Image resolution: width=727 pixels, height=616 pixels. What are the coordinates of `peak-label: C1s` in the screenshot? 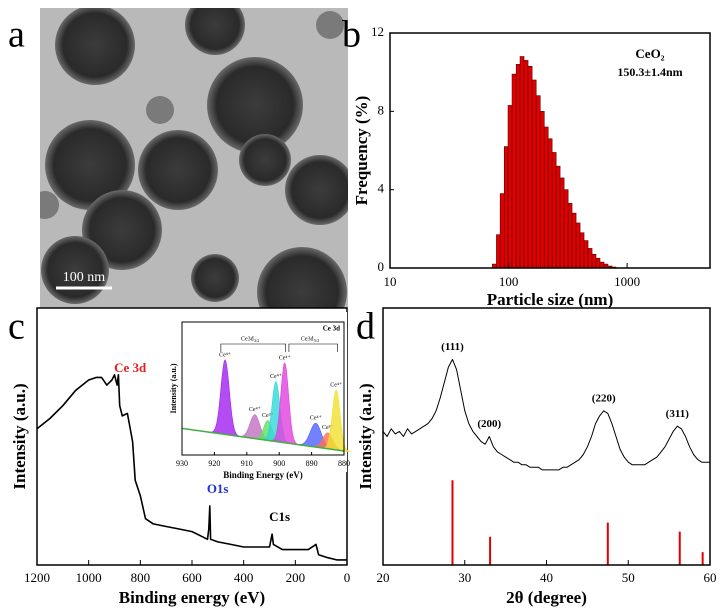 It's located at (279, 516).